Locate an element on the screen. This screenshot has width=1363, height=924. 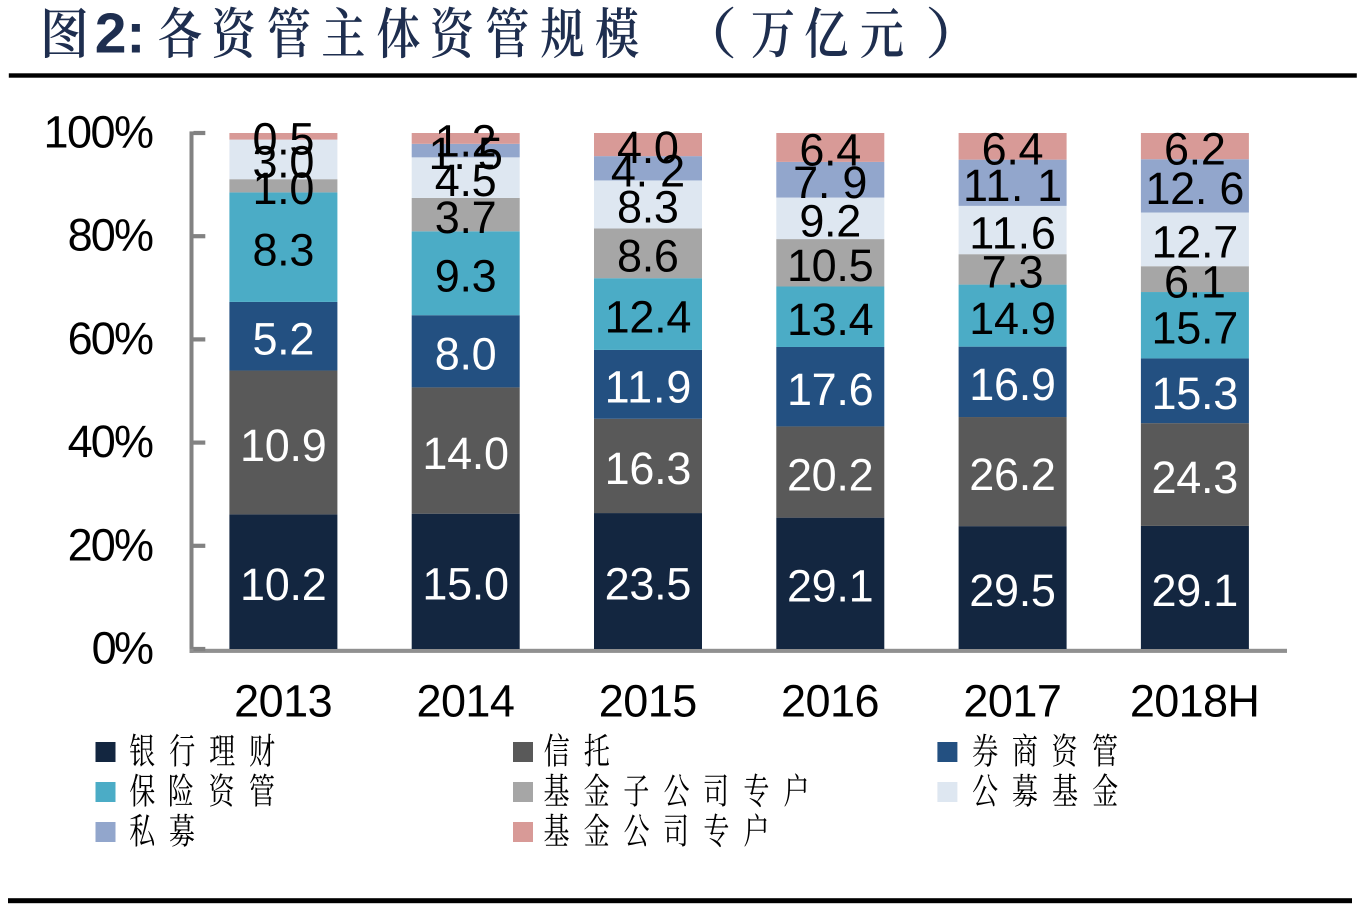
svg-text: 14.0 is located at coordinates (465, 453).